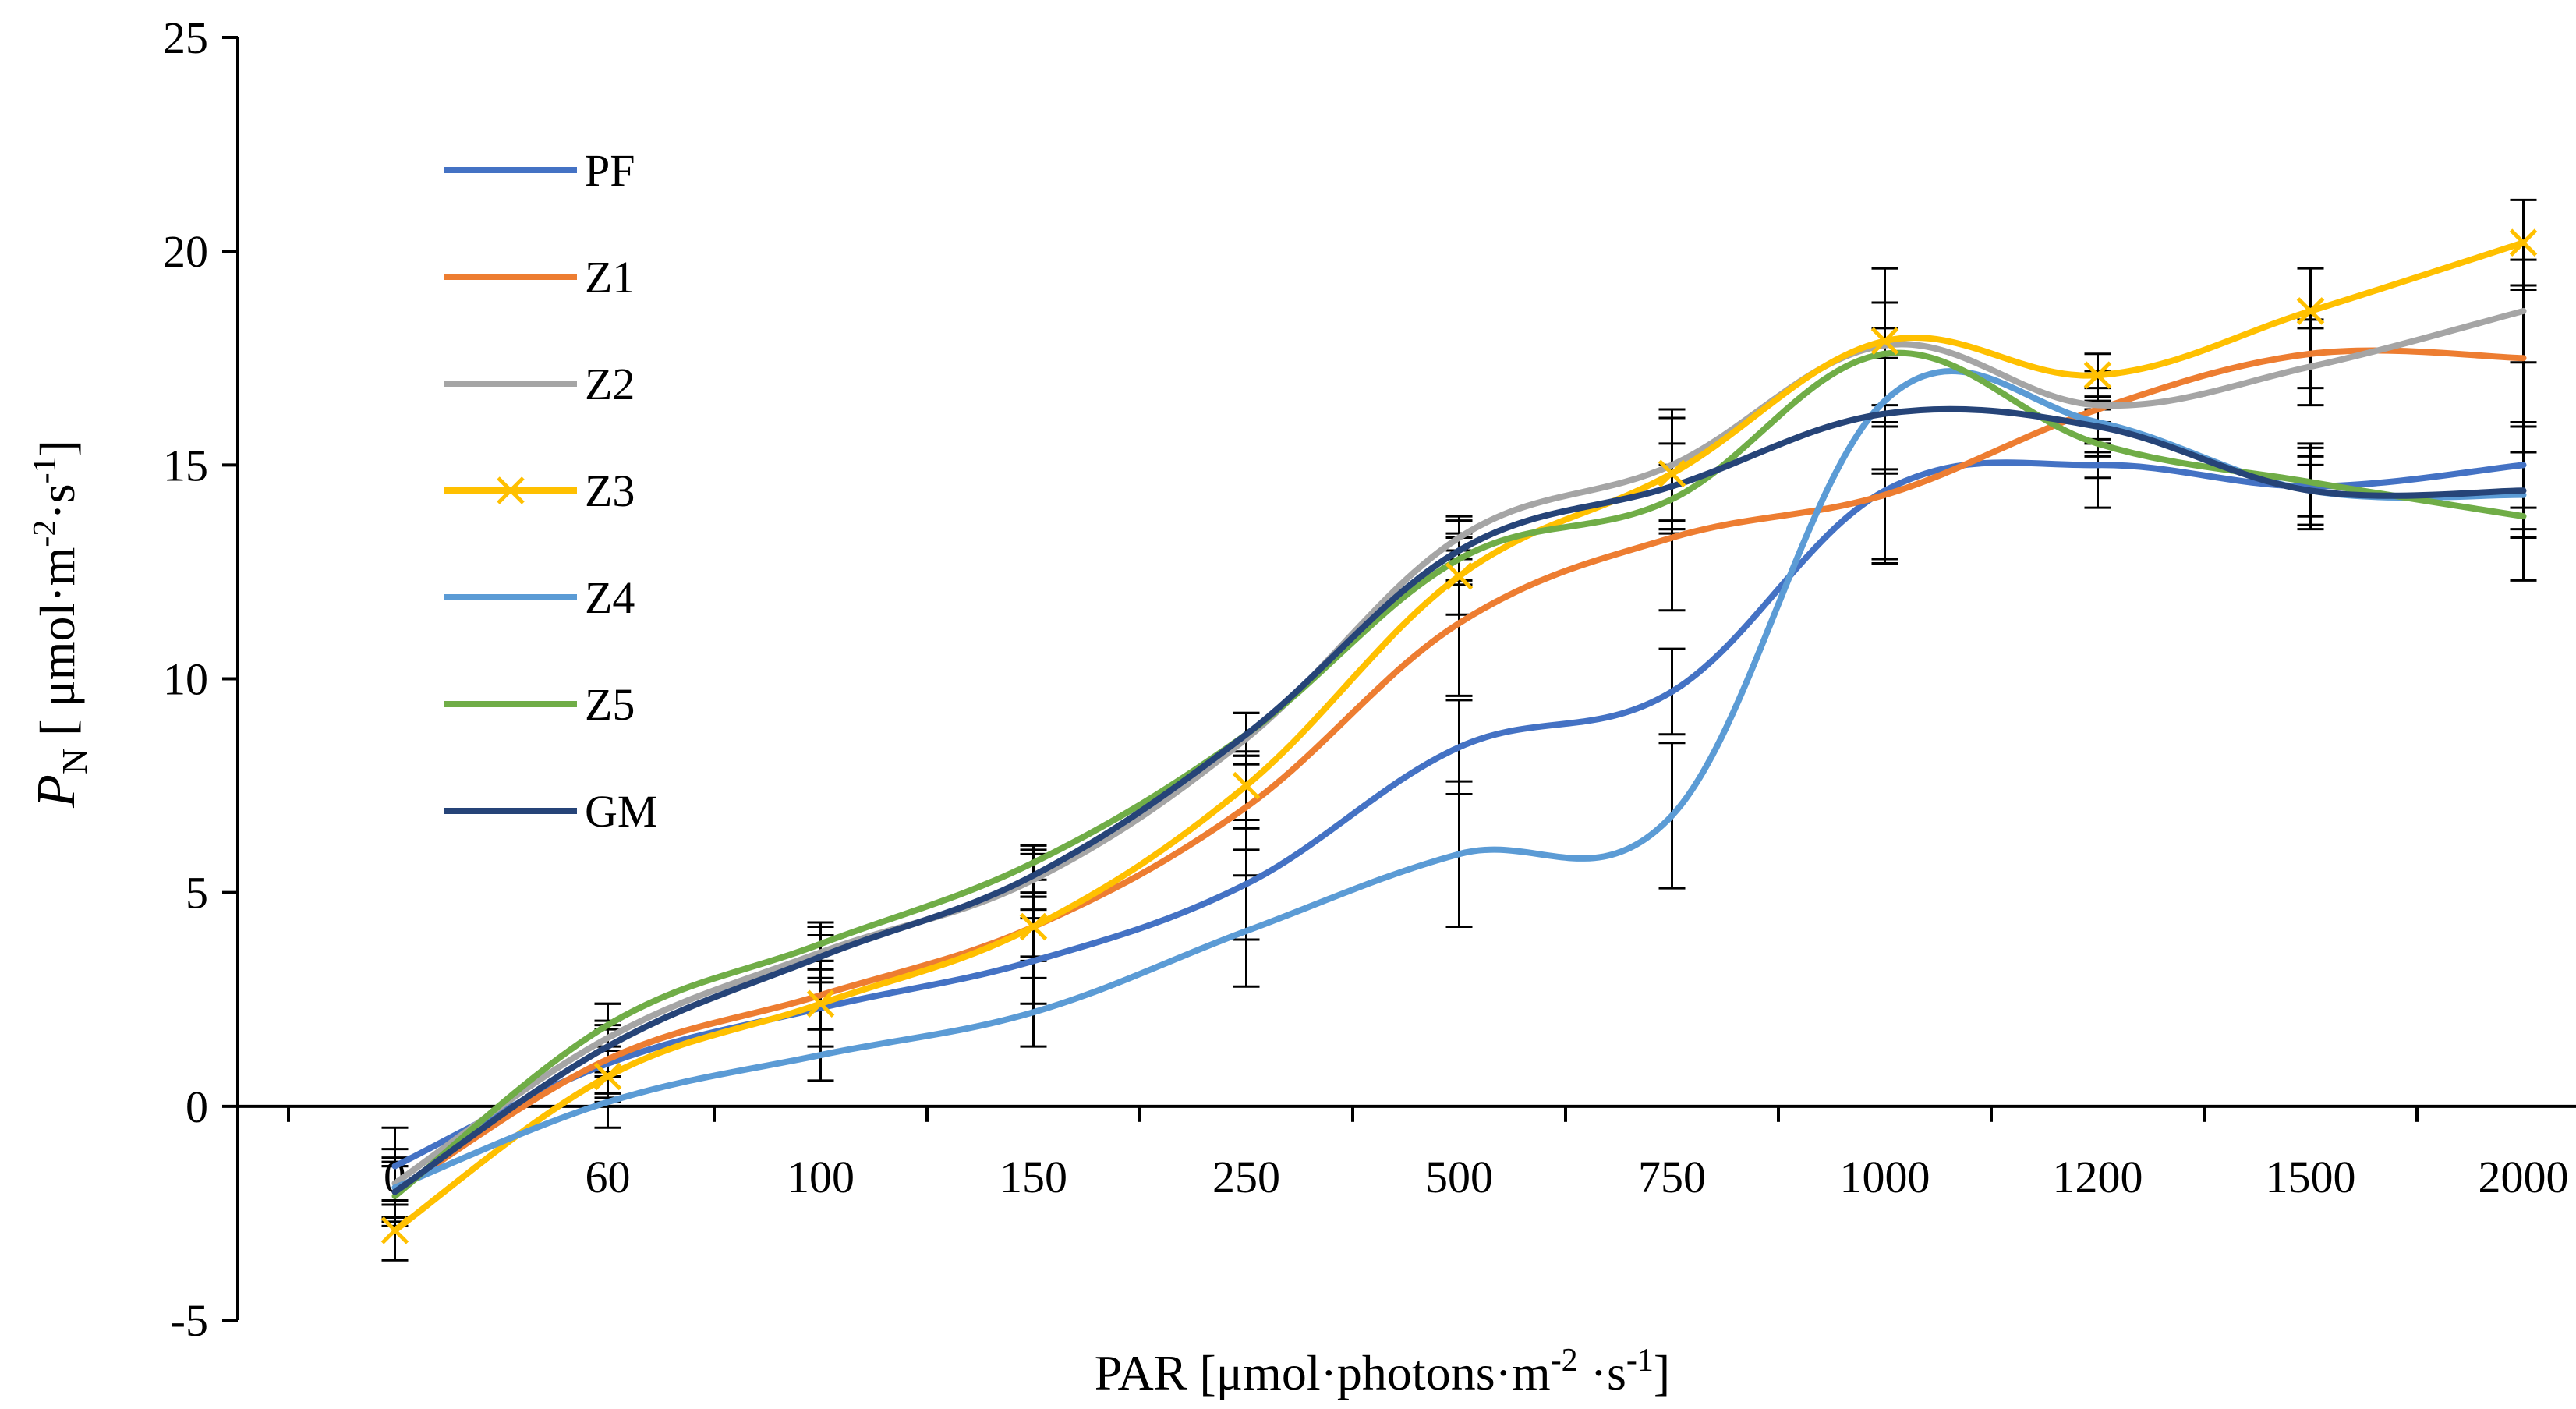  What do you see at coordinates (185, 251) in the screenshot?
I see `y-tick-label: 20` at bounding box center [185, 251].